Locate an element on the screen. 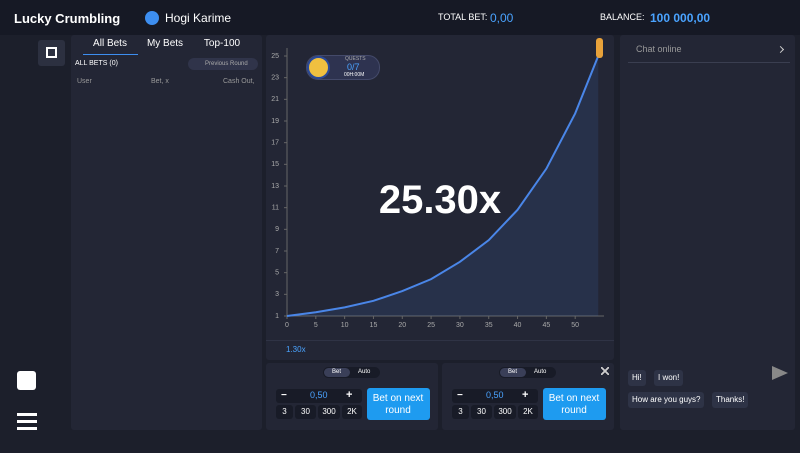 The height and width of the screenshot is (453, 800). fullscreen-button is located at coordinates (51, 53).